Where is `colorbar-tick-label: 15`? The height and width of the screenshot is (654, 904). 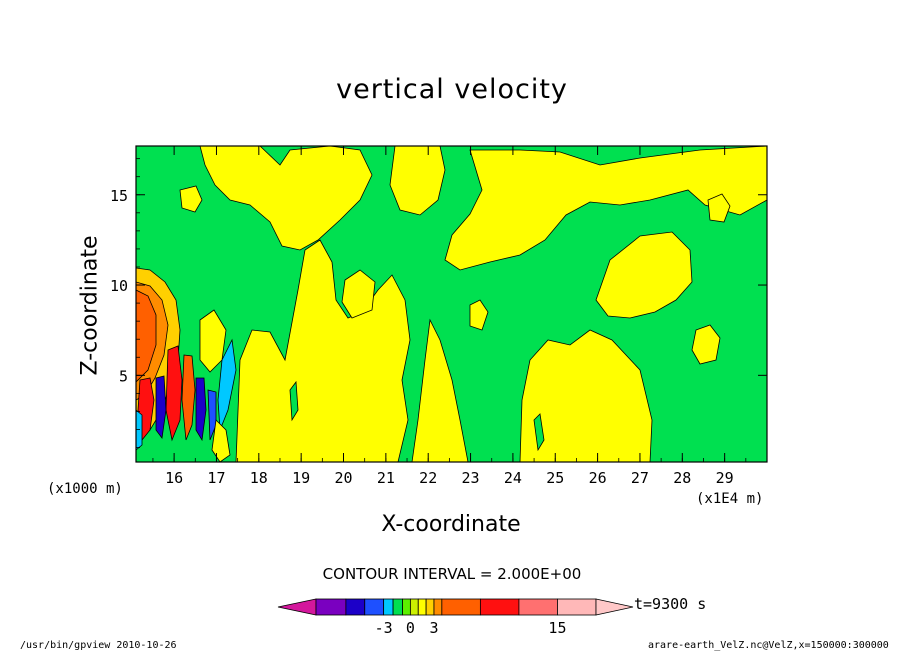
colorbar-tick-label: 15 is located at coordinates (557, 628).